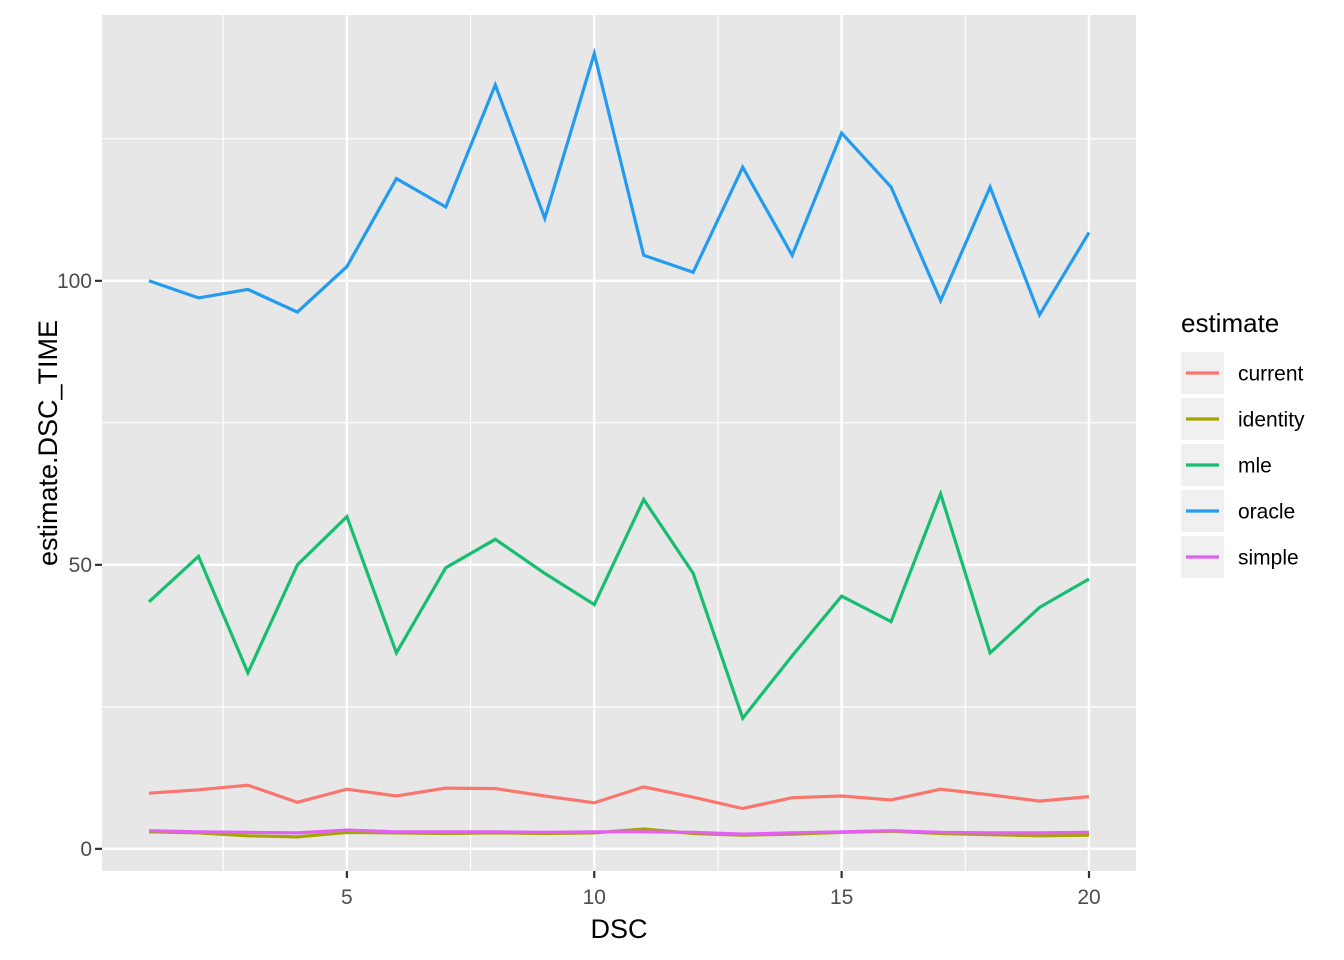  I want to click on legend-label-current: current, so click(1271, 374).